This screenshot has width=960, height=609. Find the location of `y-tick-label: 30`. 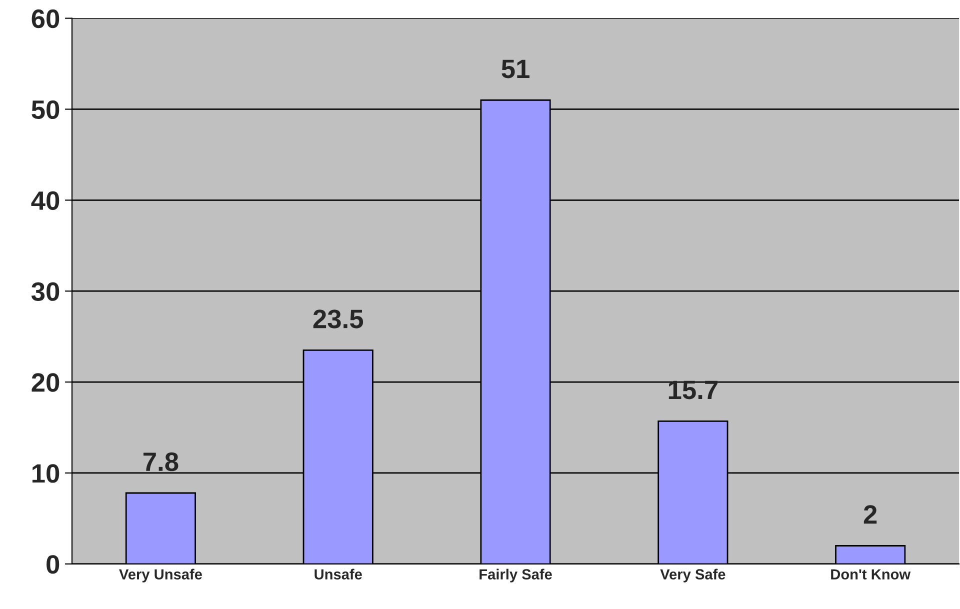

y-tick-label: 30 is located at coordinates (45, 291).